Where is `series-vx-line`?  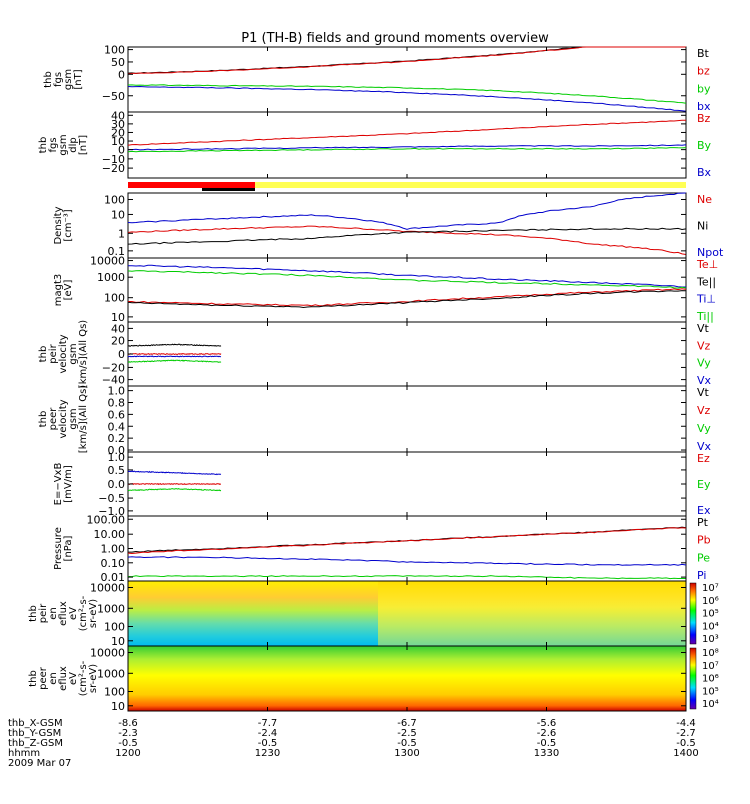
series-vx-line is located at coordinates (174, 356).